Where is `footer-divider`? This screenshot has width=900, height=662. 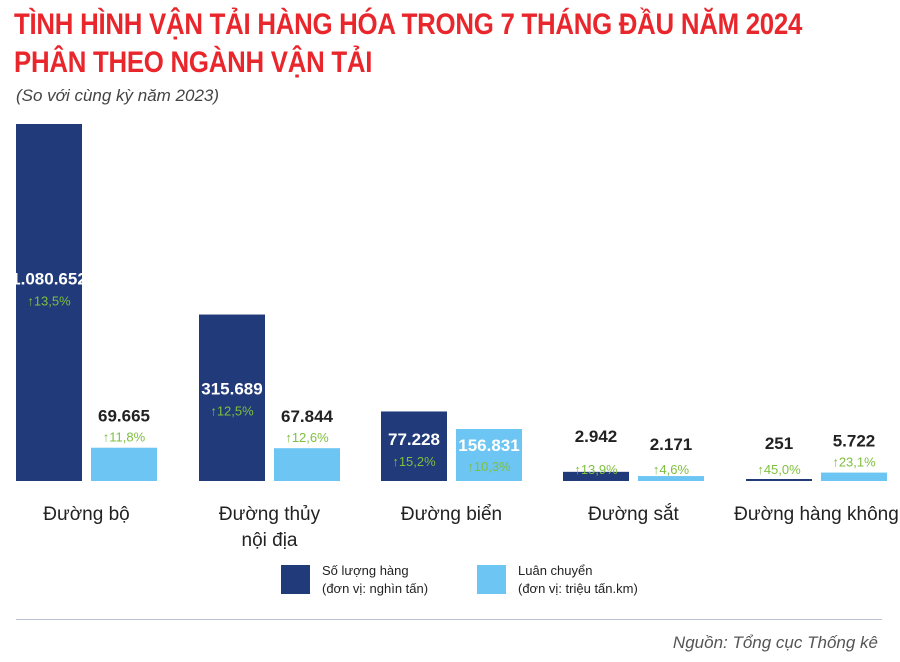
footer-divider is located at coordinates (449, 619).